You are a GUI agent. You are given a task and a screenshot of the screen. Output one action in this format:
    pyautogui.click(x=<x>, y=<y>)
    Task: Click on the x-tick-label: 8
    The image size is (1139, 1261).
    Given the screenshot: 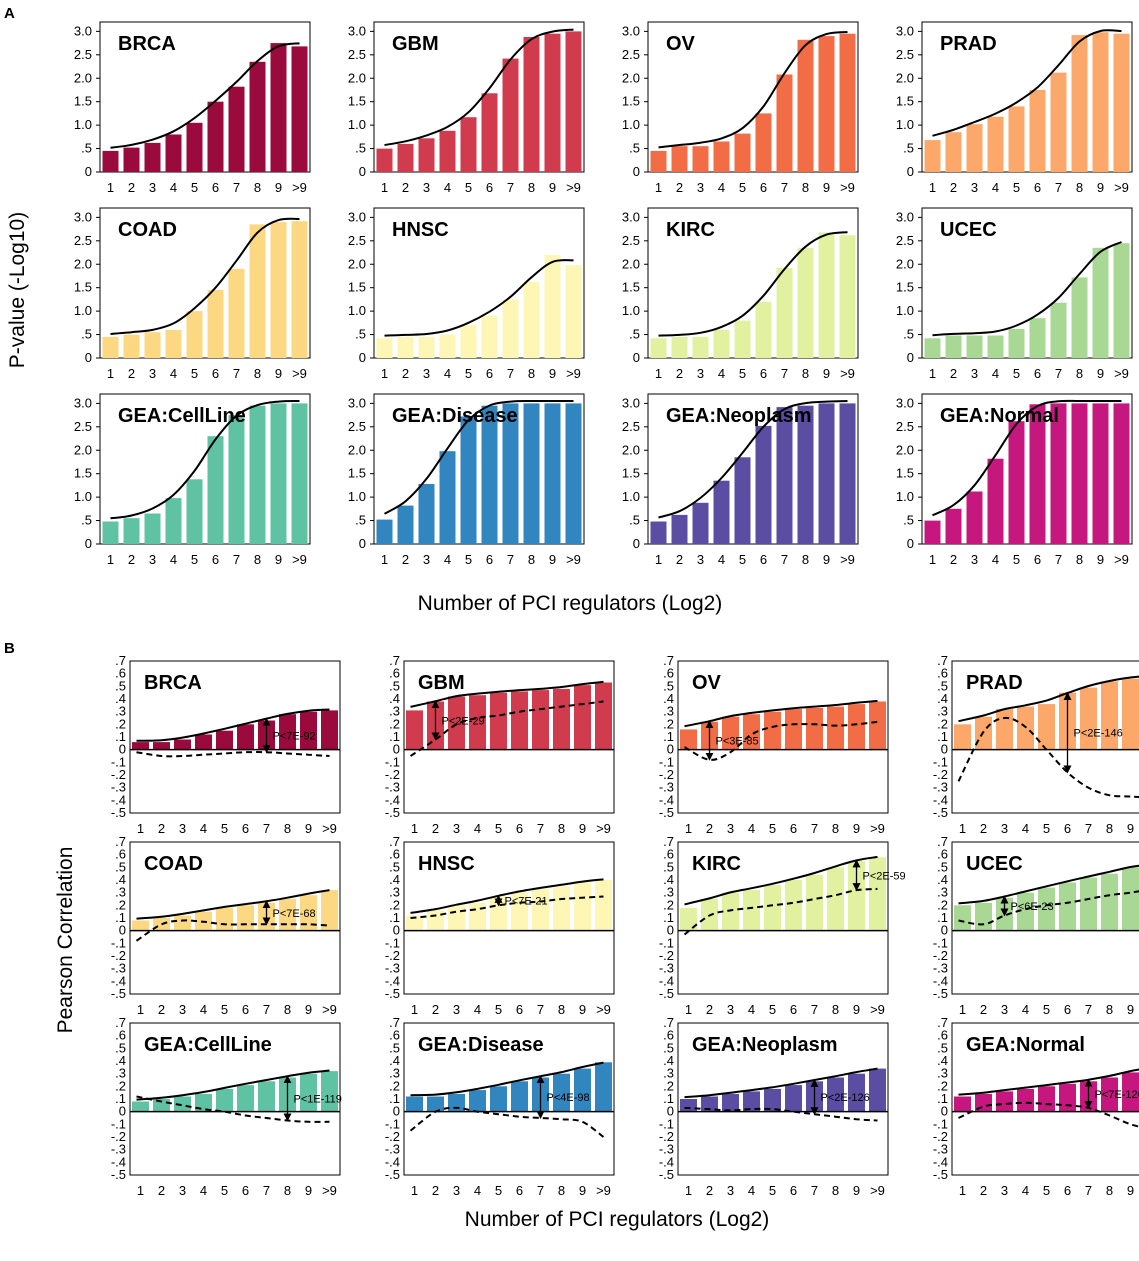 What is the action you would take?
    pyautogui.click(x=805, y=559)
    